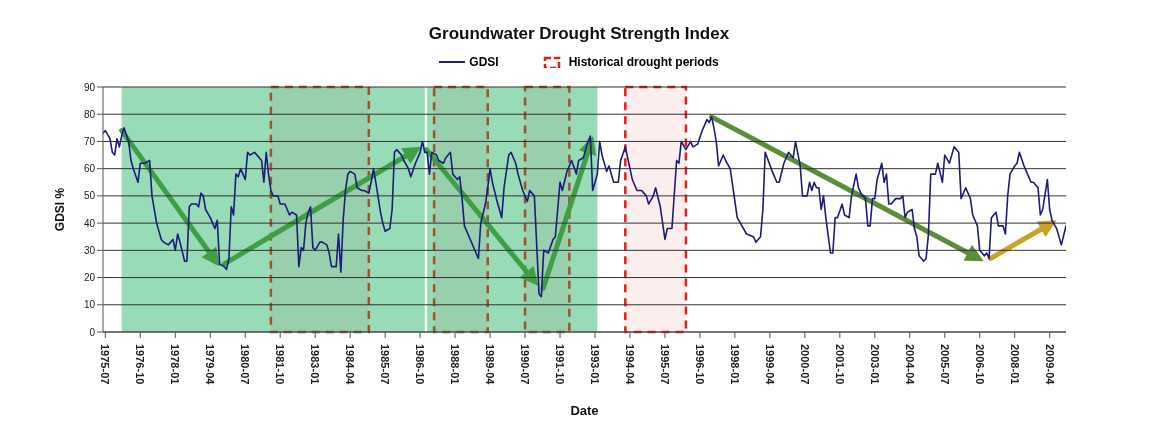 Image resolution: width=1158 pixels, height=444 pixels. I want to click on y-tick-label: 90, so click(89, 87).